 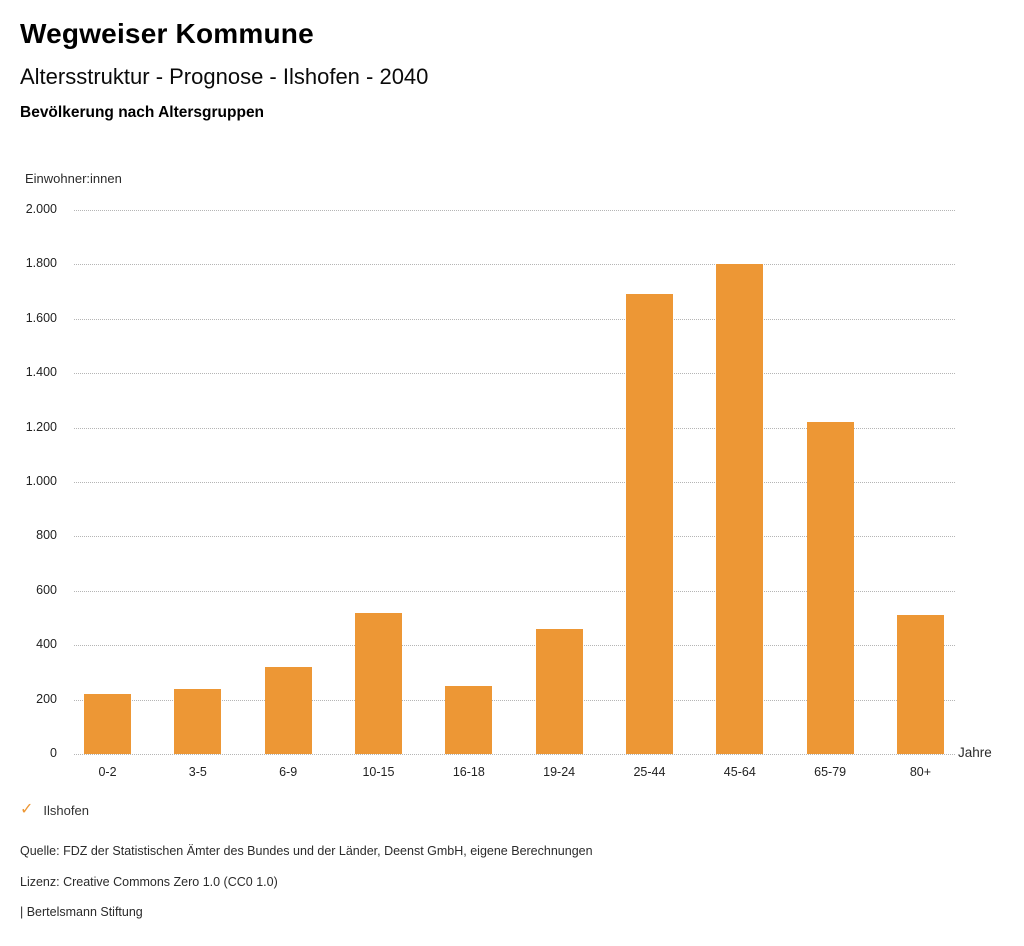 I want to click on x-tick-label-45-64: 45-64, so click(x=739, y=772).